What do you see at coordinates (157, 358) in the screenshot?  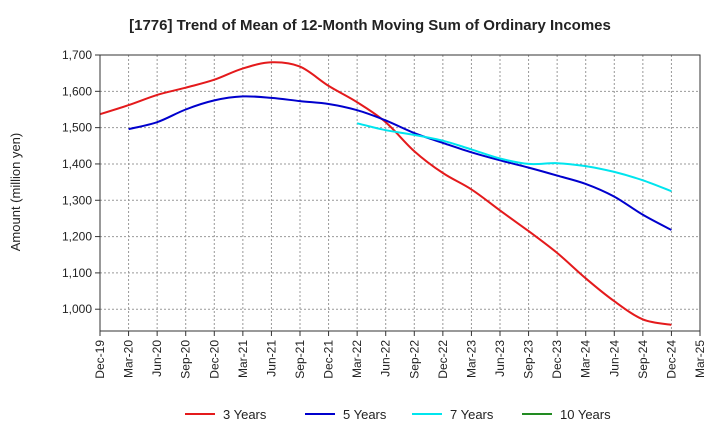 I see `x-tick-label: Jun-20` at bounding box center [157, 358].